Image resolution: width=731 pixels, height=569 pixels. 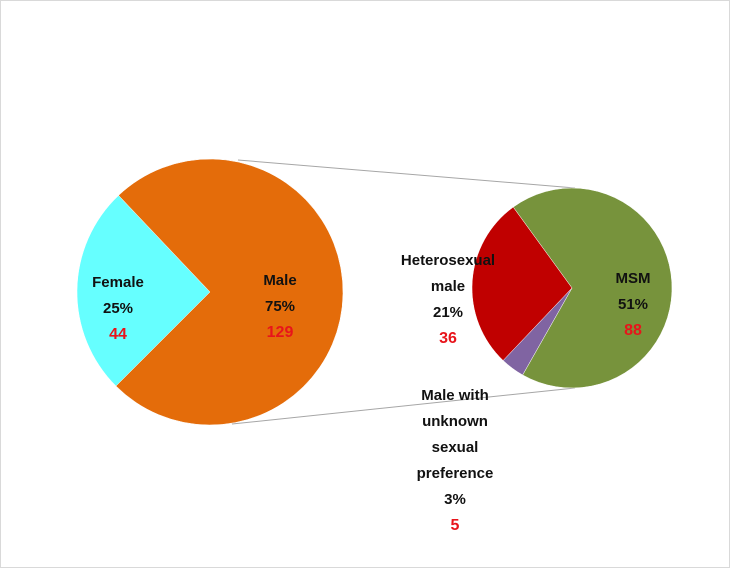 I want to click on count-label: 44, so click(x=118, y=334).